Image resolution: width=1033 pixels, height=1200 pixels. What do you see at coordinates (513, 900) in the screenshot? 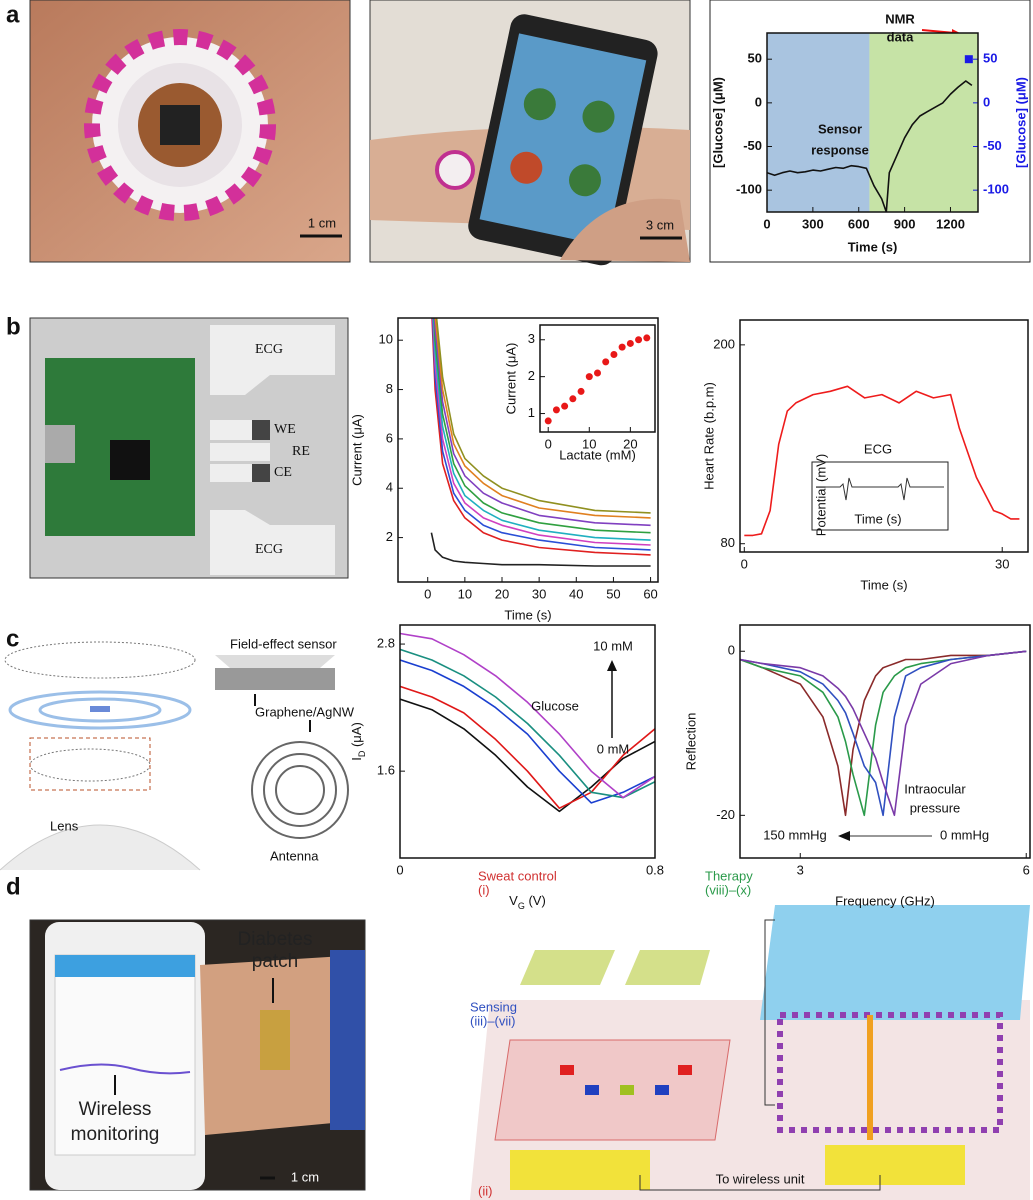
I see `x-axis-label-part: V` at bounding box center [513, 900].